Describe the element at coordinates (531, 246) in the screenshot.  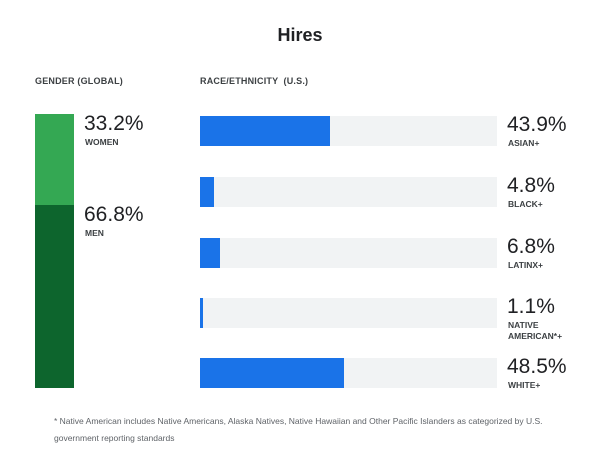
I see `race-value-label: 6.8%` at that location.